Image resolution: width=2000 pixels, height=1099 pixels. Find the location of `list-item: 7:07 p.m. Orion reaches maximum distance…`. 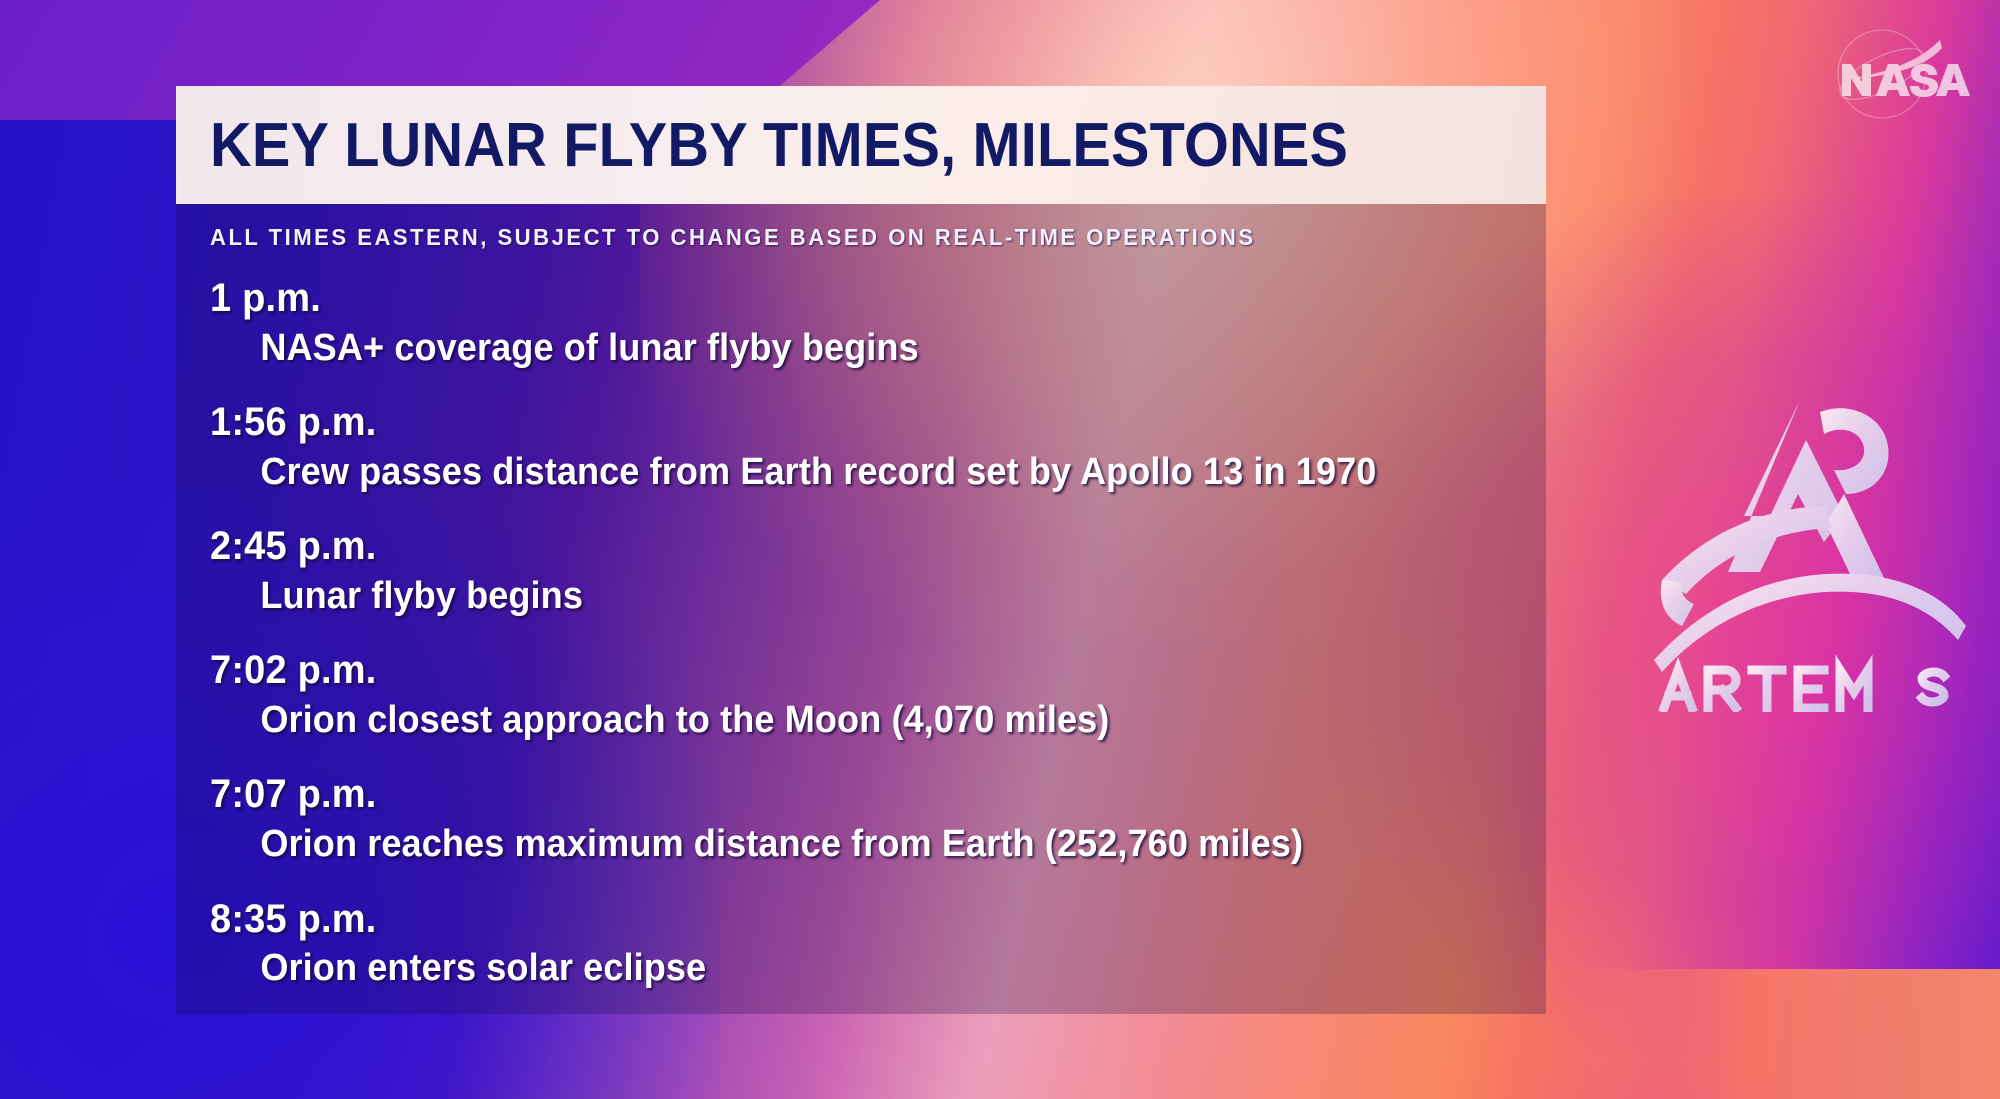

list-item: 7:07 p.m. Orion reaches maximum distance… is located at coordinates (860, 819).